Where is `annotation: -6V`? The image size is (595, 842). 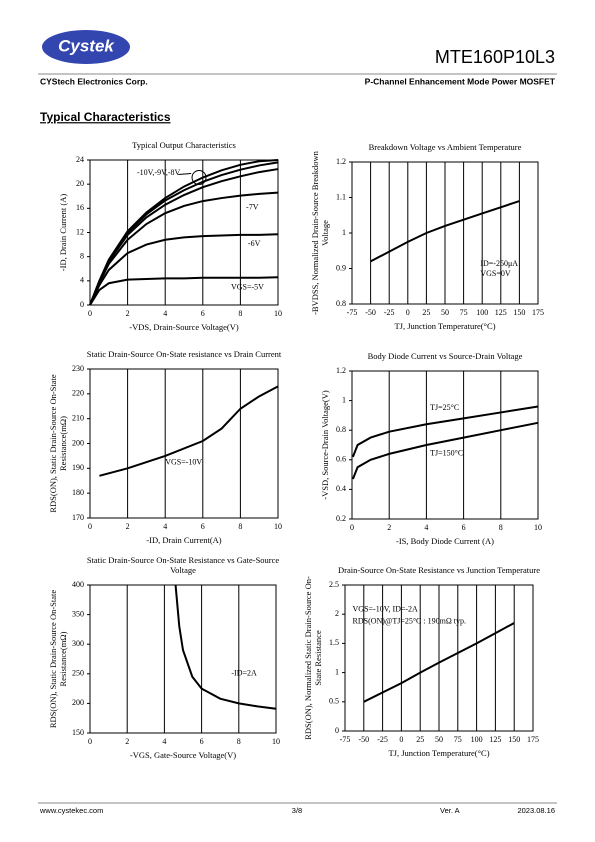
annotation: -6V is located at coordinates (254, 243).